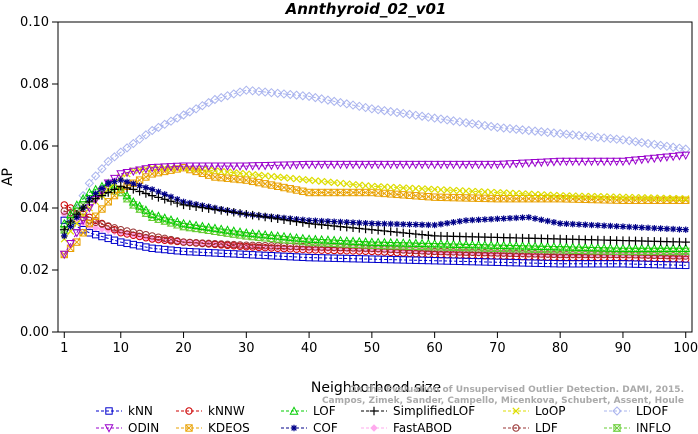  What do you see at coordinates (109, 428) in the screenshot?
I see `legend-swatch-marker` at bounding box center [109, 428].